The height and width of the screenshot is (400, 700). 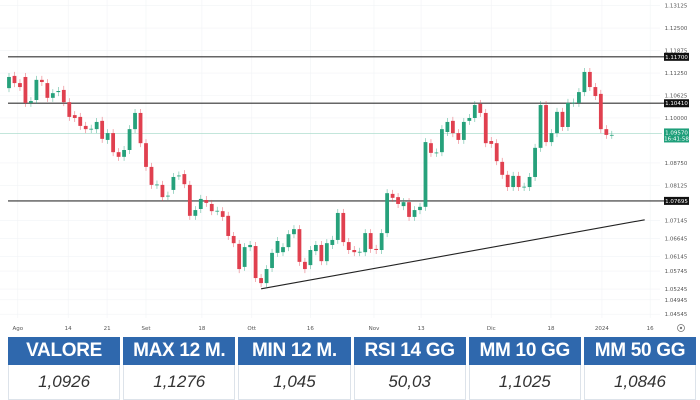 What do you see at coordinates (676, 133) in the screenshot?
I see `last-price-label: 1.09570` at bounding box center [676, 133].